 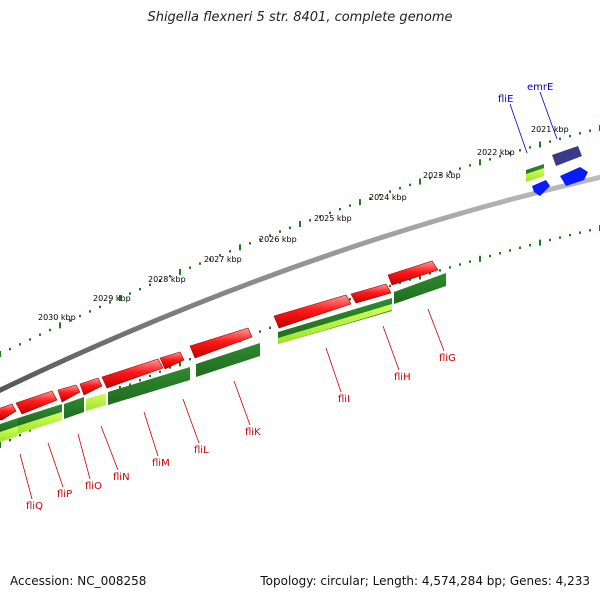 I want to click on kbp-label-2028: 2028 kbp, so click(x=167, y=279).